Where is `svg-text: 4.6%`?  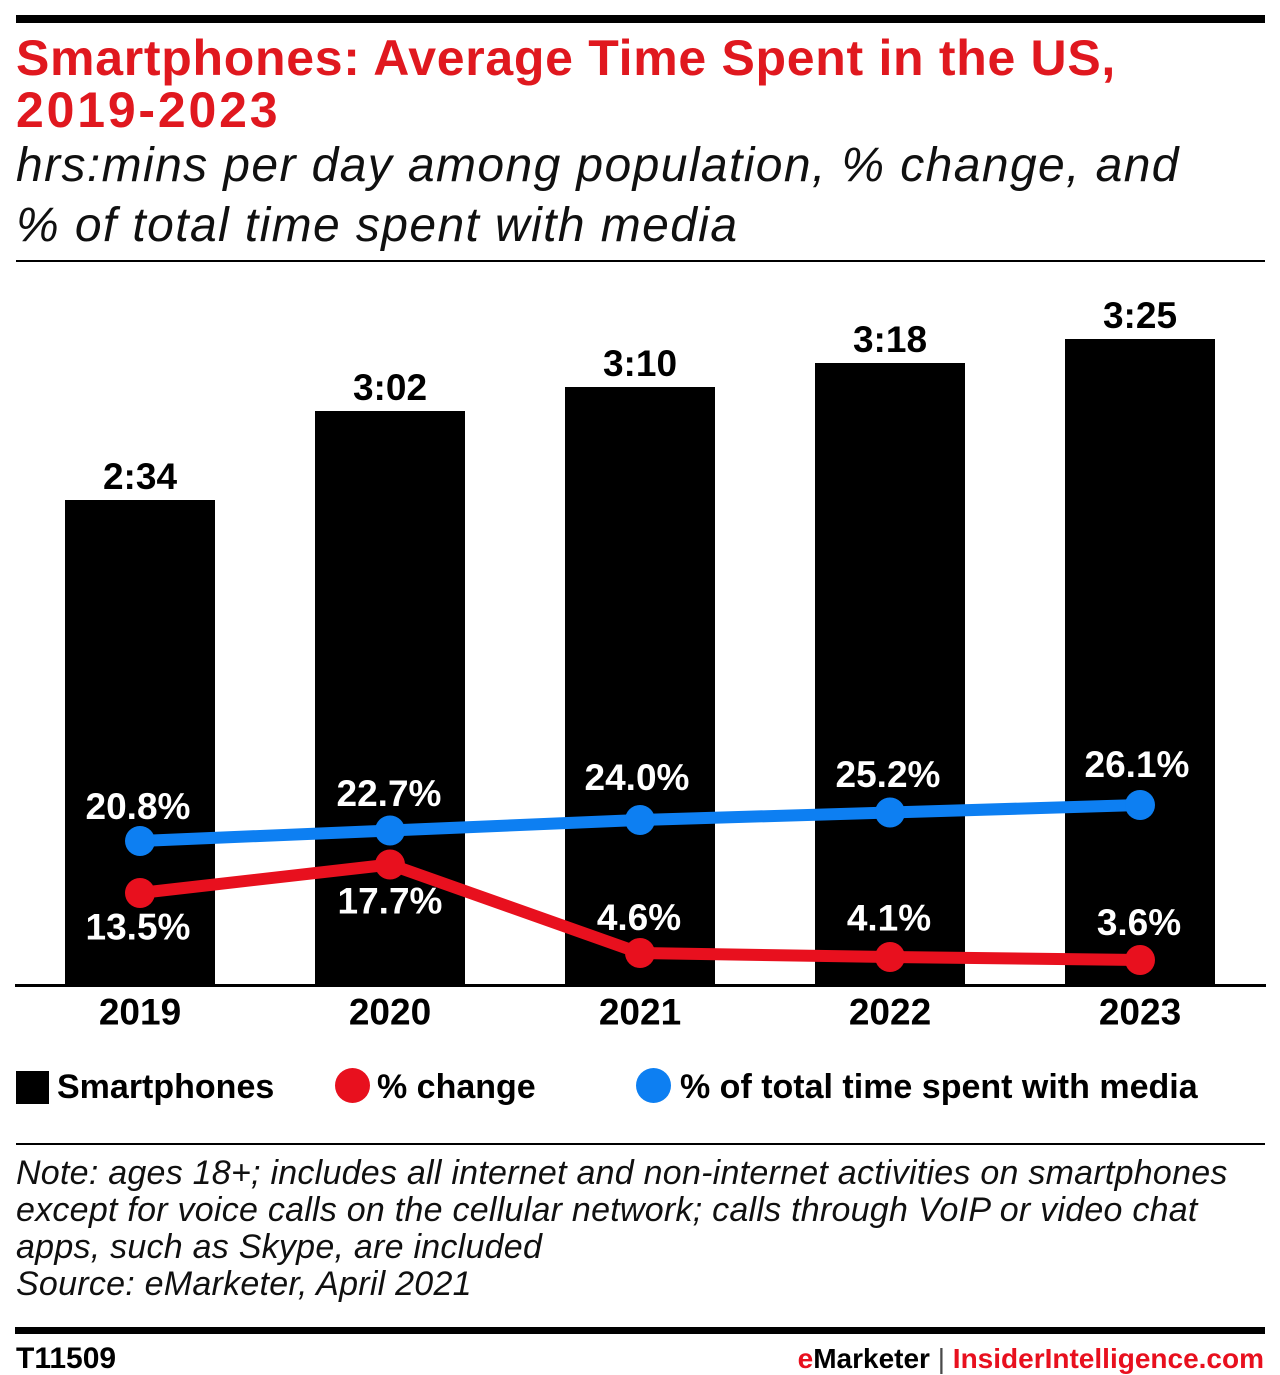 svg-text: 4.6% is located at coordinates (639, 917).